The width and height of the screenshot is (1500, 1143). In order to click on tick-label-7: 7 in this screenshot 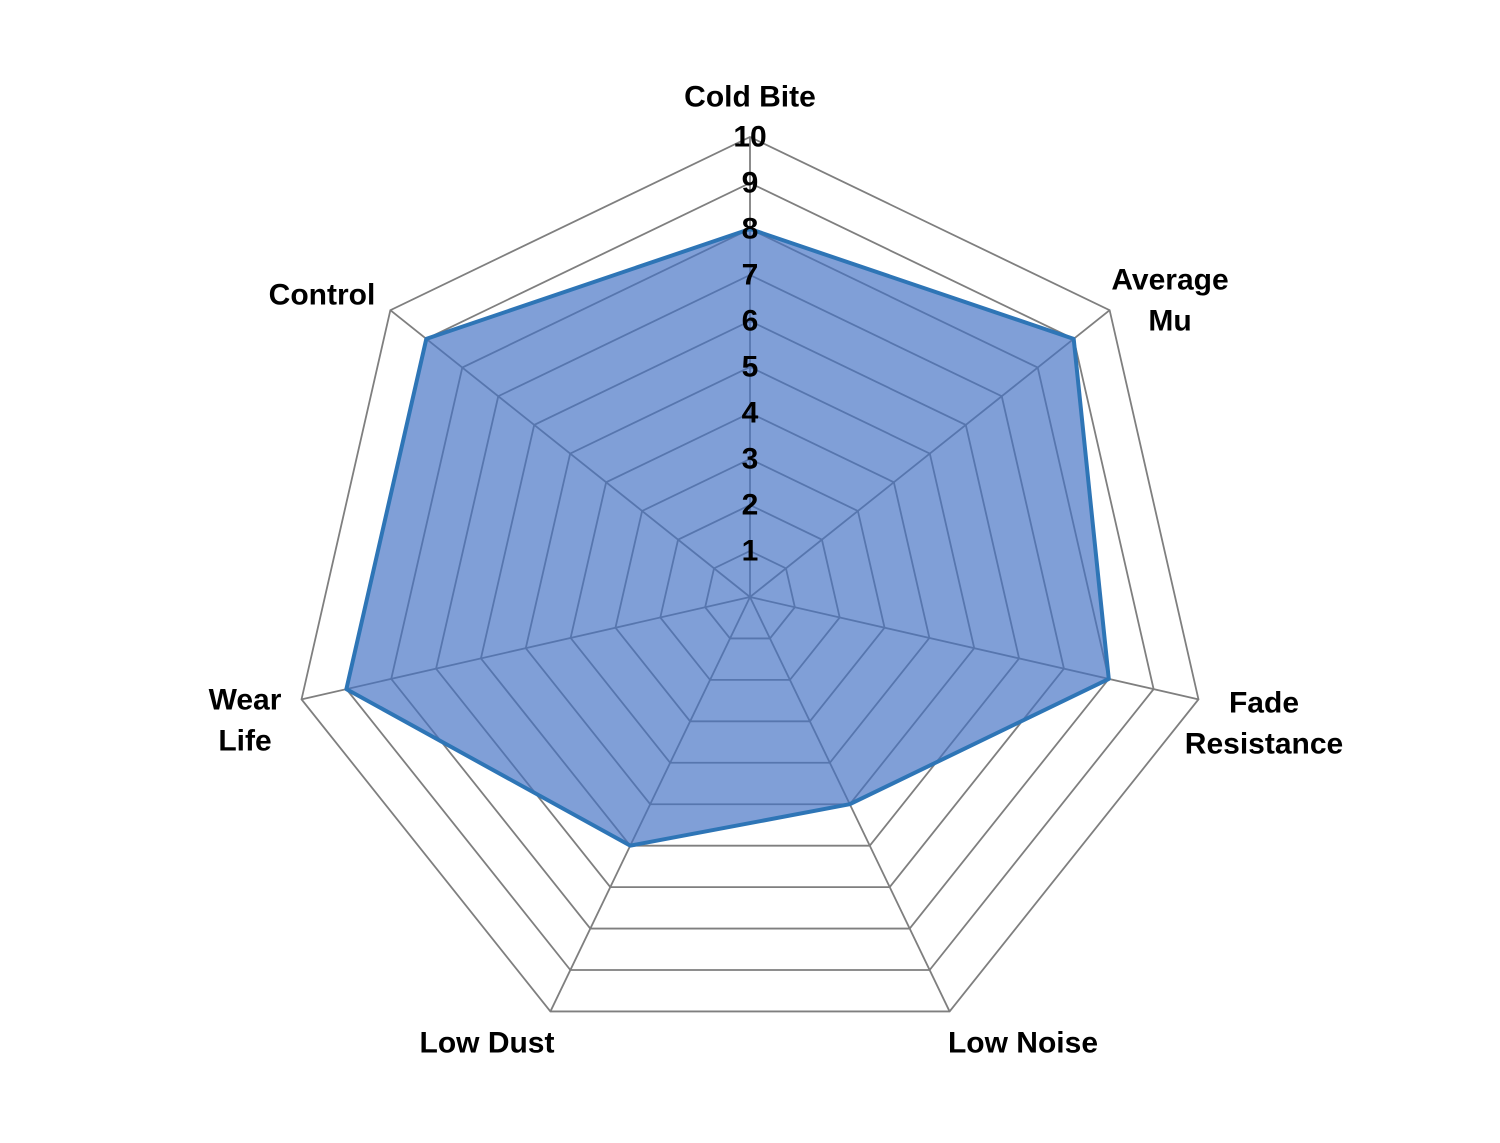, I will do `click(750, 275)`.